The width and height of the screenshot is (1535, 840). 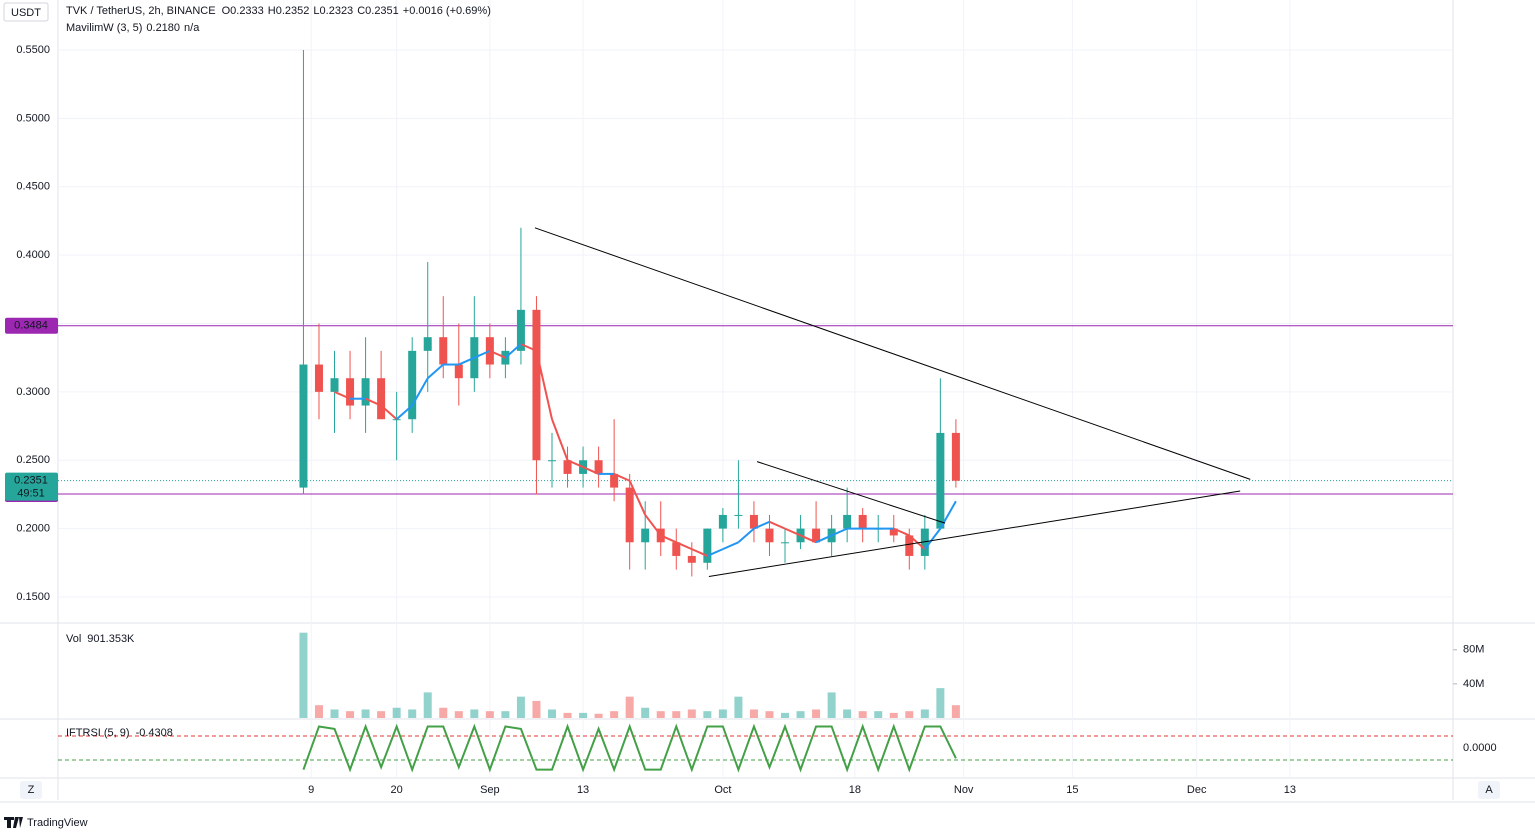 I want to click on currency-box, so click(x=26, y=12).